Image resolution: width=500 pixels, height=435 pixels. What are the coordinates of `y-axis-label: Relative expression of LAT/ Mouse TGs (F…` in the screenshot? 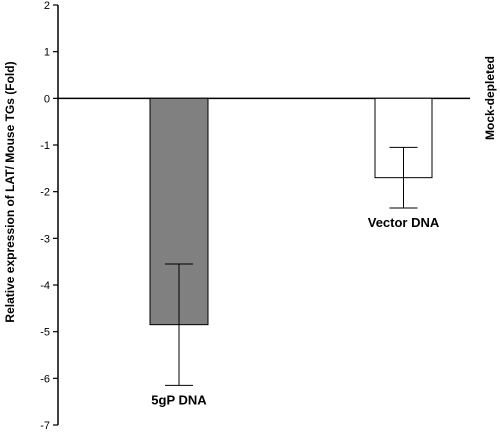 It's located at (10, 191).